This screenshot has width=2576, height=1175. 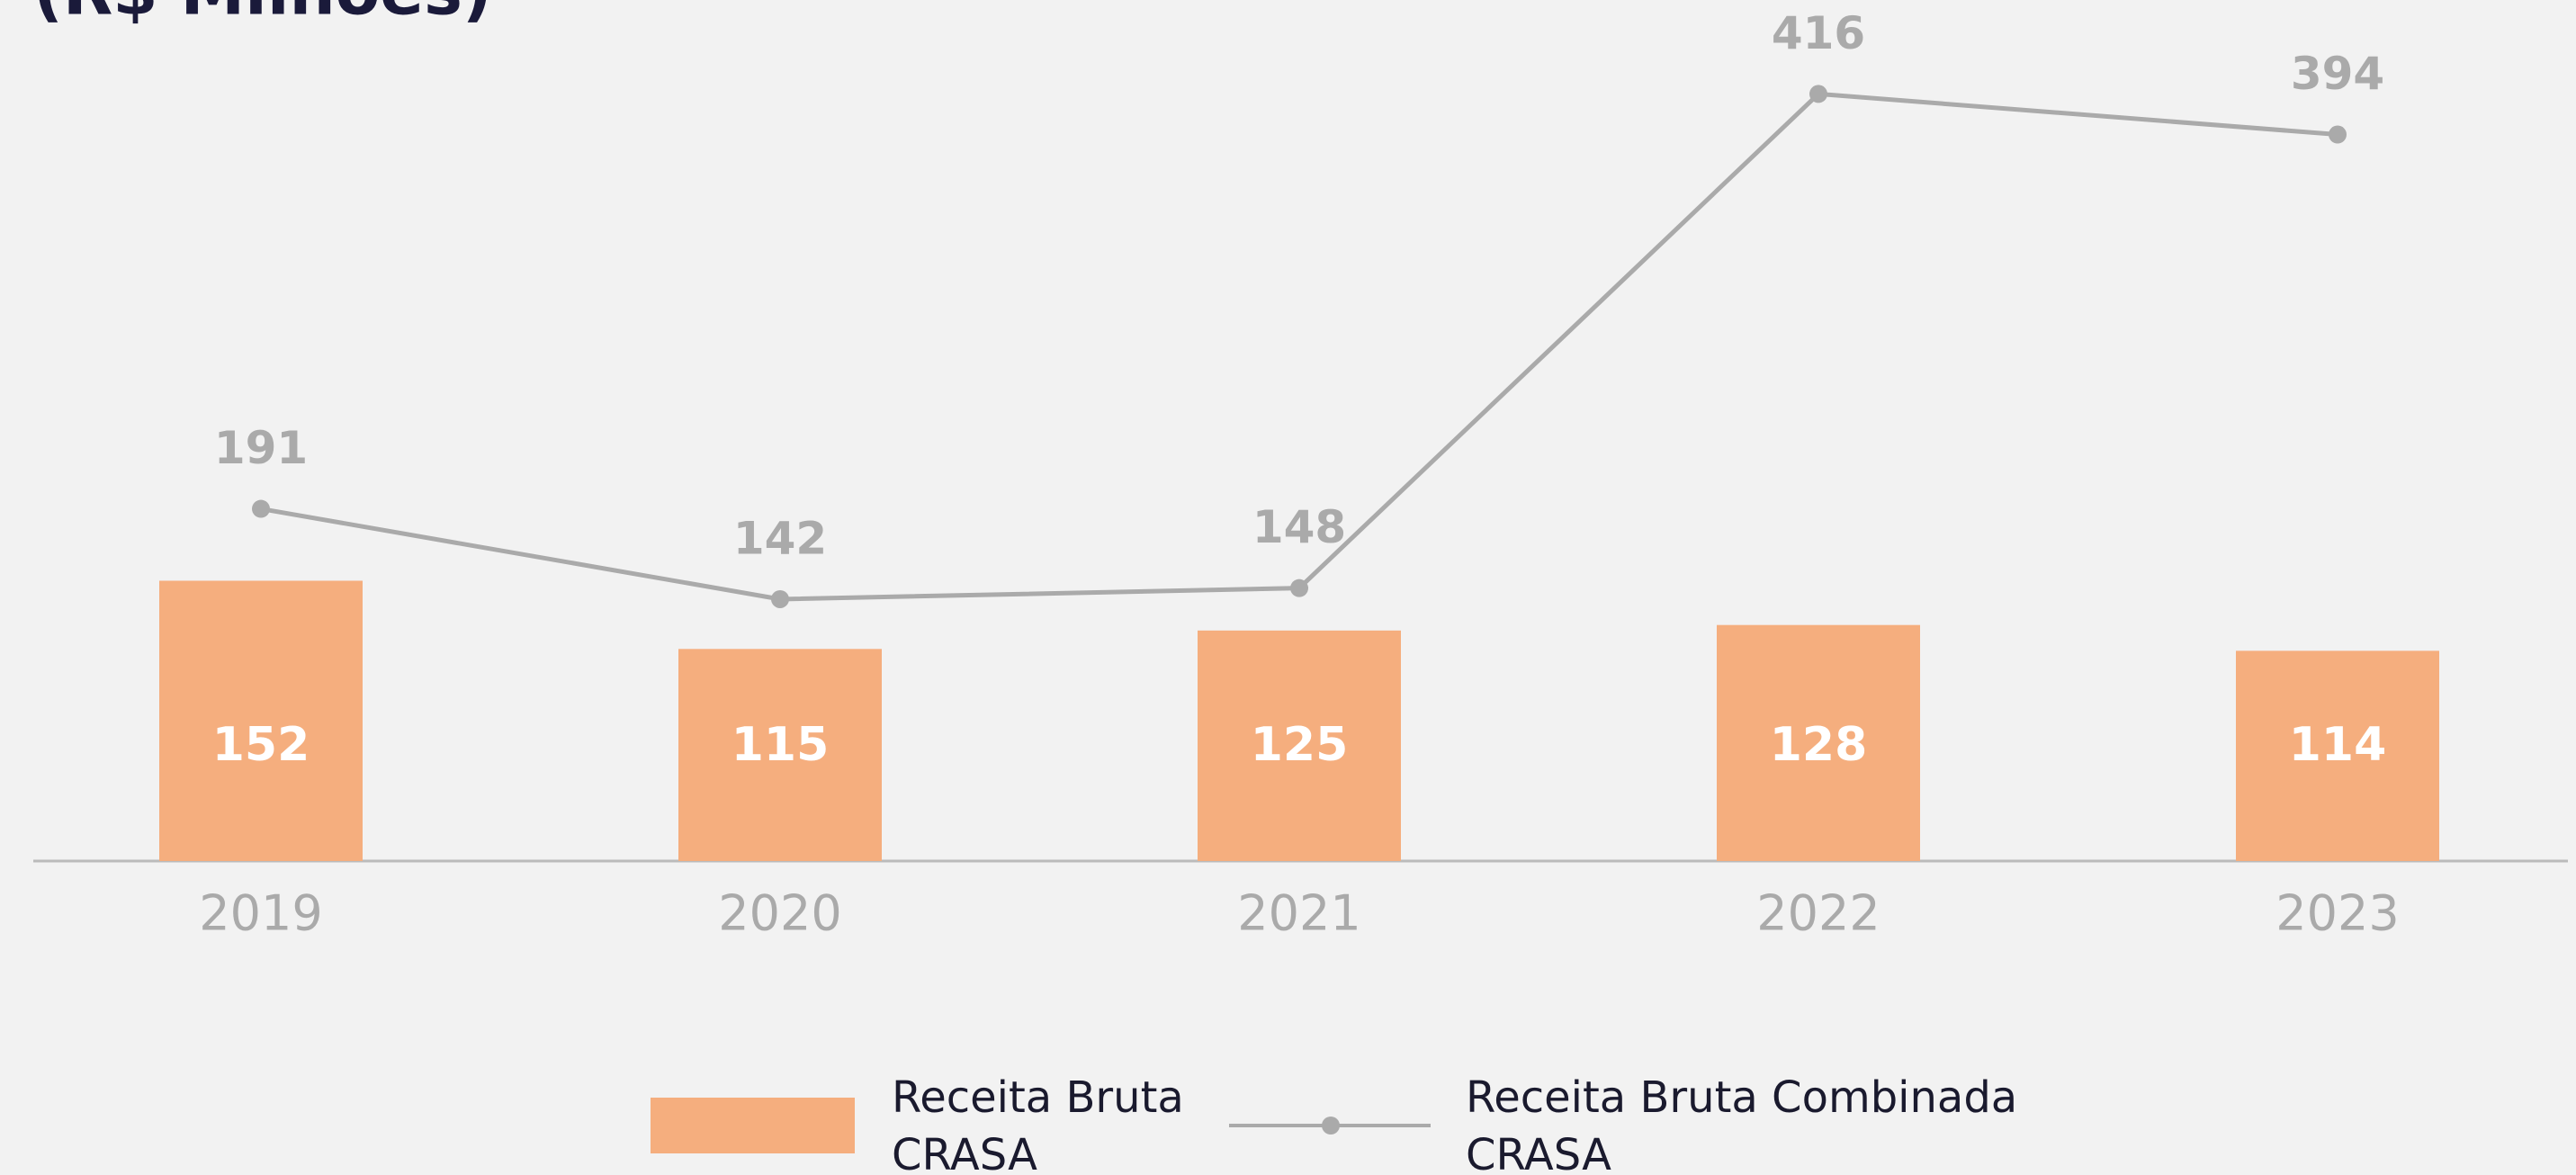 I want to click on x-tick-label: 2021, so click(x=1299, y=914).